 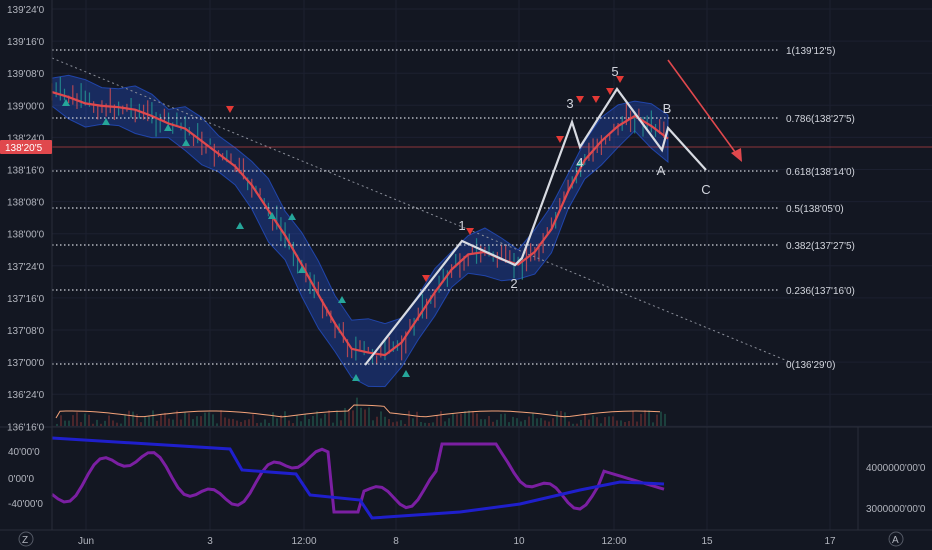 I want to click on auto-scale-icon: A, so click(x=896, y=539).